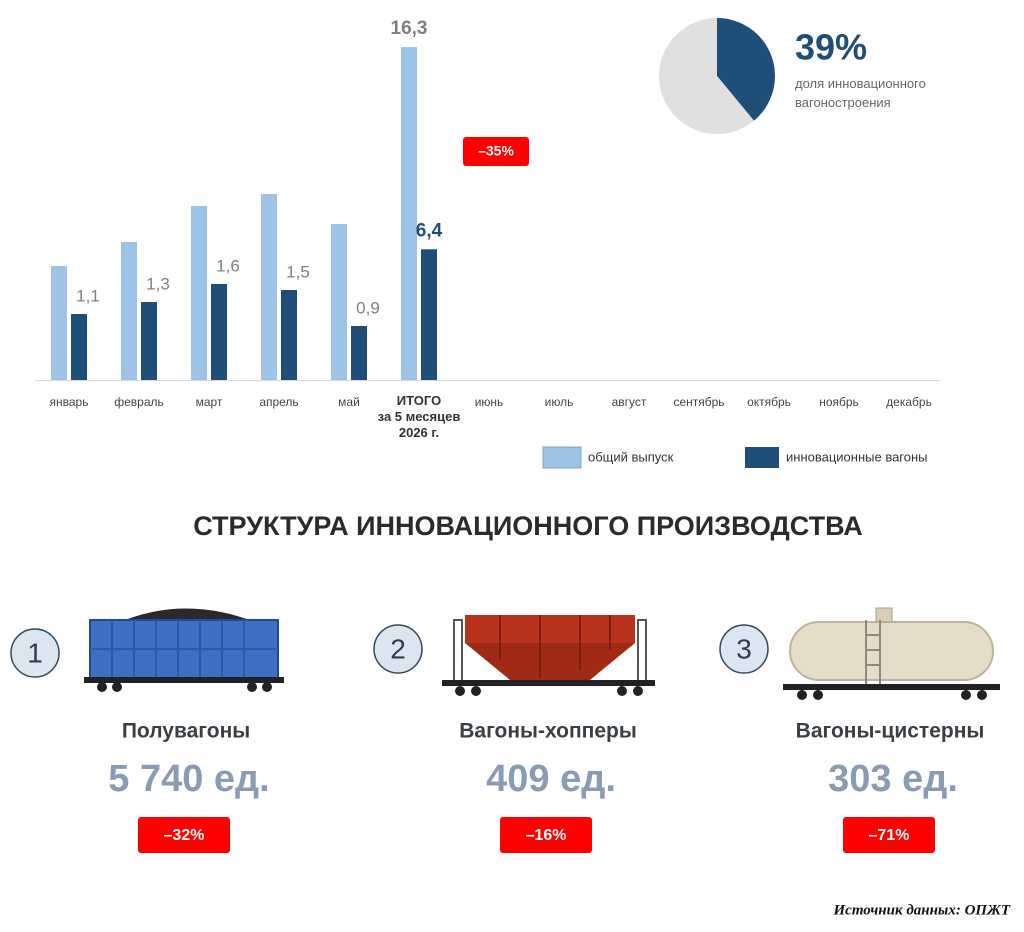  What do you see at coordinates (891, 653) in the screenshot?
I see `tank-illustration` at bounding box center [891, 653].